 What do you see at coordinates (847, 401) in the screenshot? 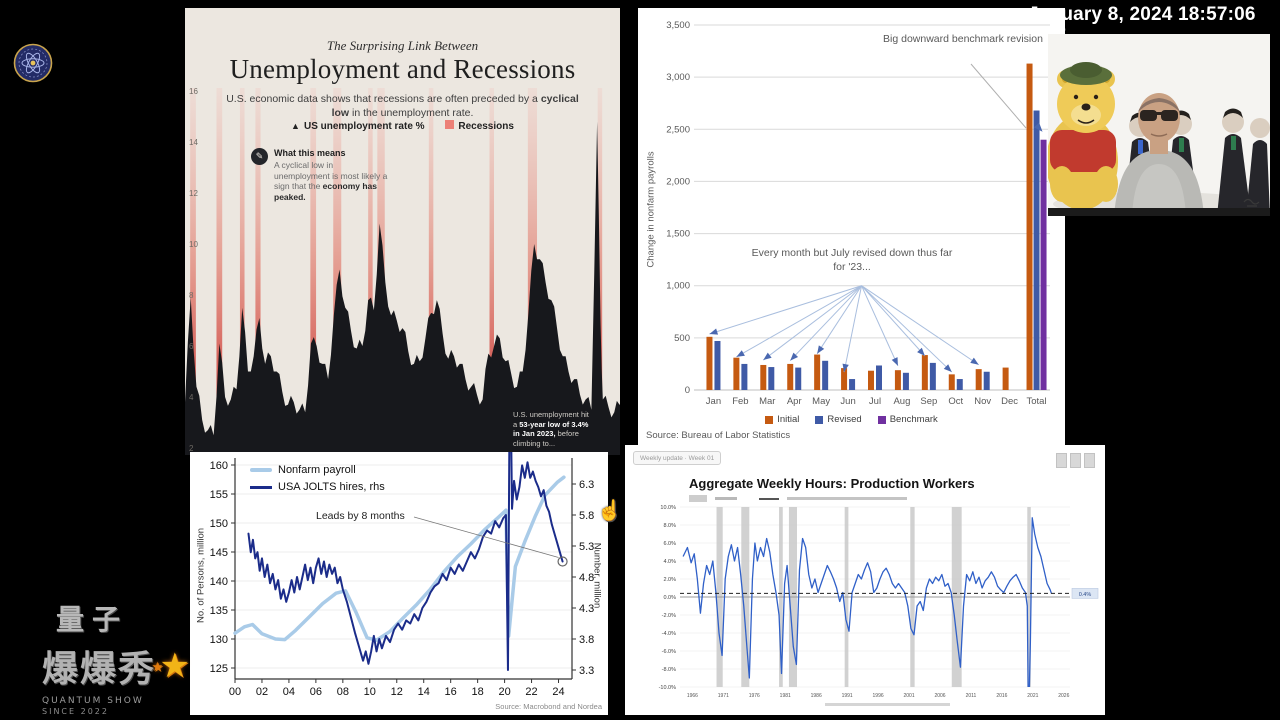
I see `svg-text: Jun` at bounding box center [847, 401].